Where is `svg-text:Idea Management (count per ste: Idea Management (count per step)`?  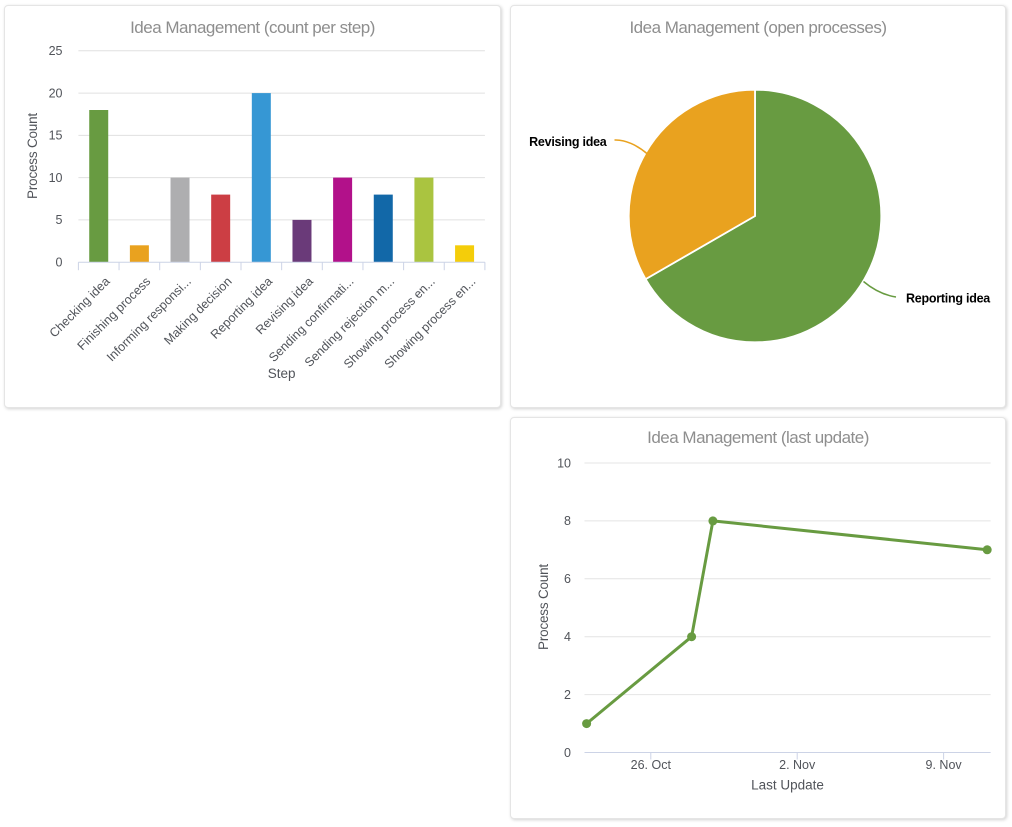
svg-text:Idea Management (count per ste: Idea Management (count per step) is located at coordinates (252, 27).